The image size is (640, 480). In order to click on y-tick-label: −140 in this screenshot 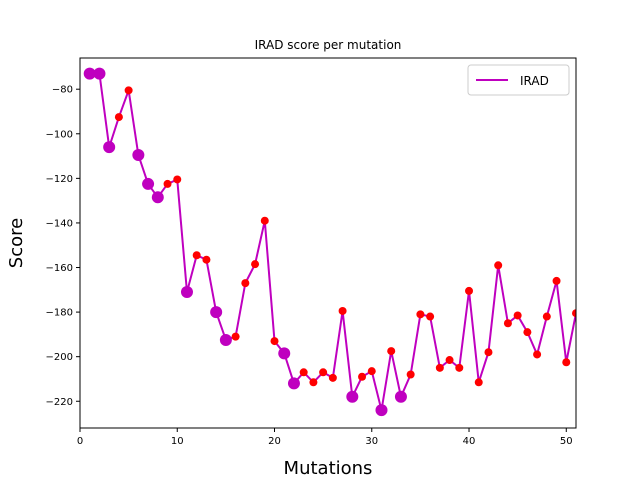, I will do `click(59, 223)`.